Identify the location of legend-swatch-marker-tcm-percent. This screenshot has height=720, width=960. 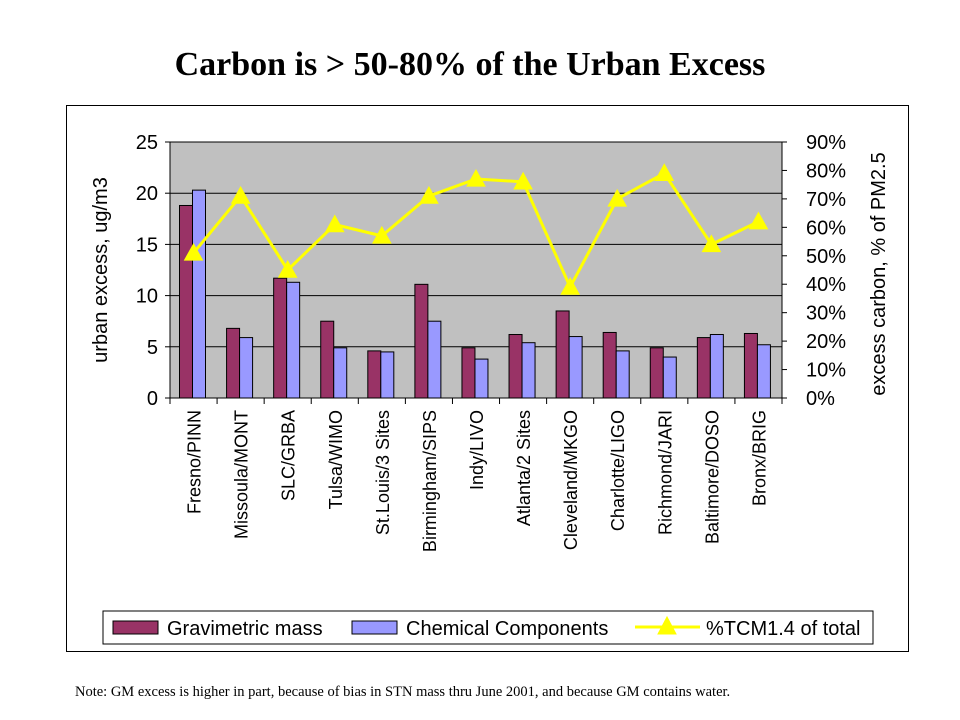
(667, 625).